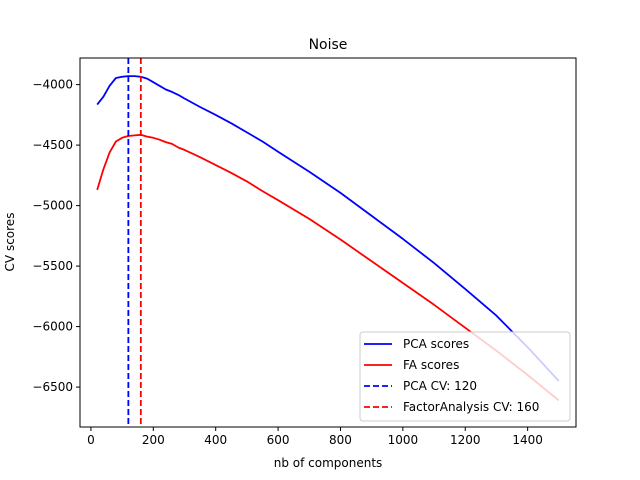  I want to click on x-tick-label: 0, so click(91, 440).